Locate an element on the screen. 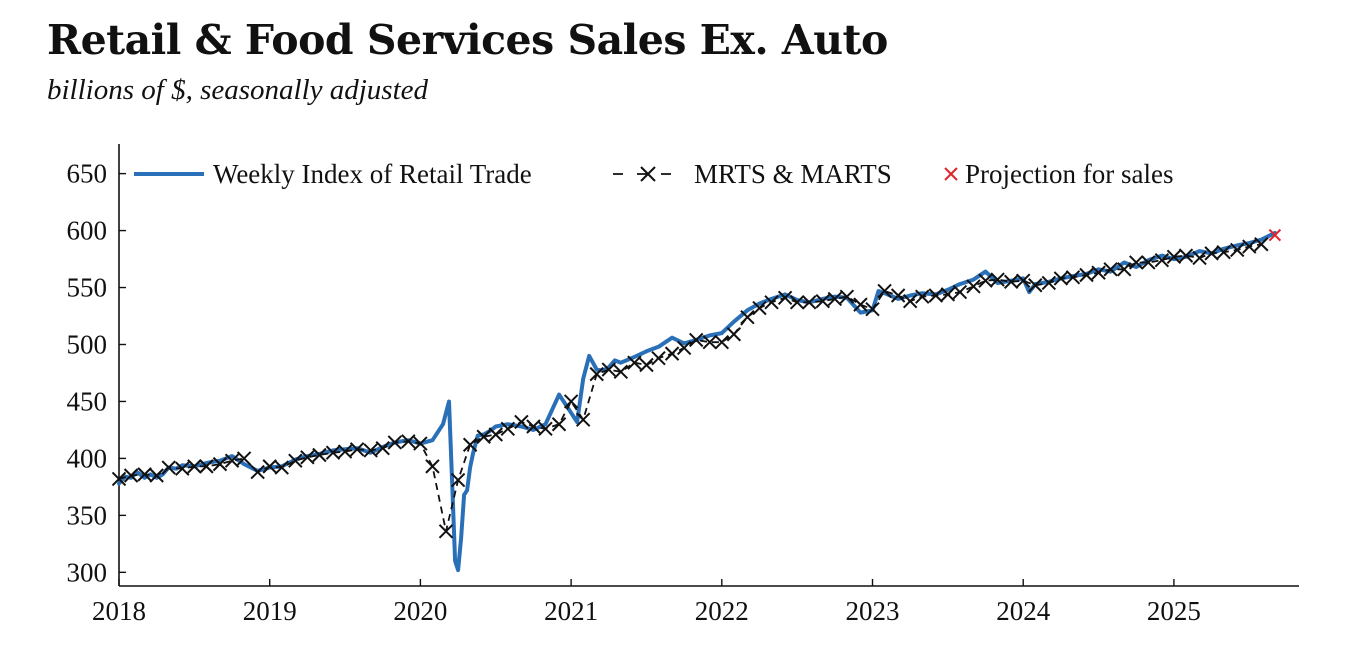  y-tick-label: 600 is located at coordinates (87, 231).